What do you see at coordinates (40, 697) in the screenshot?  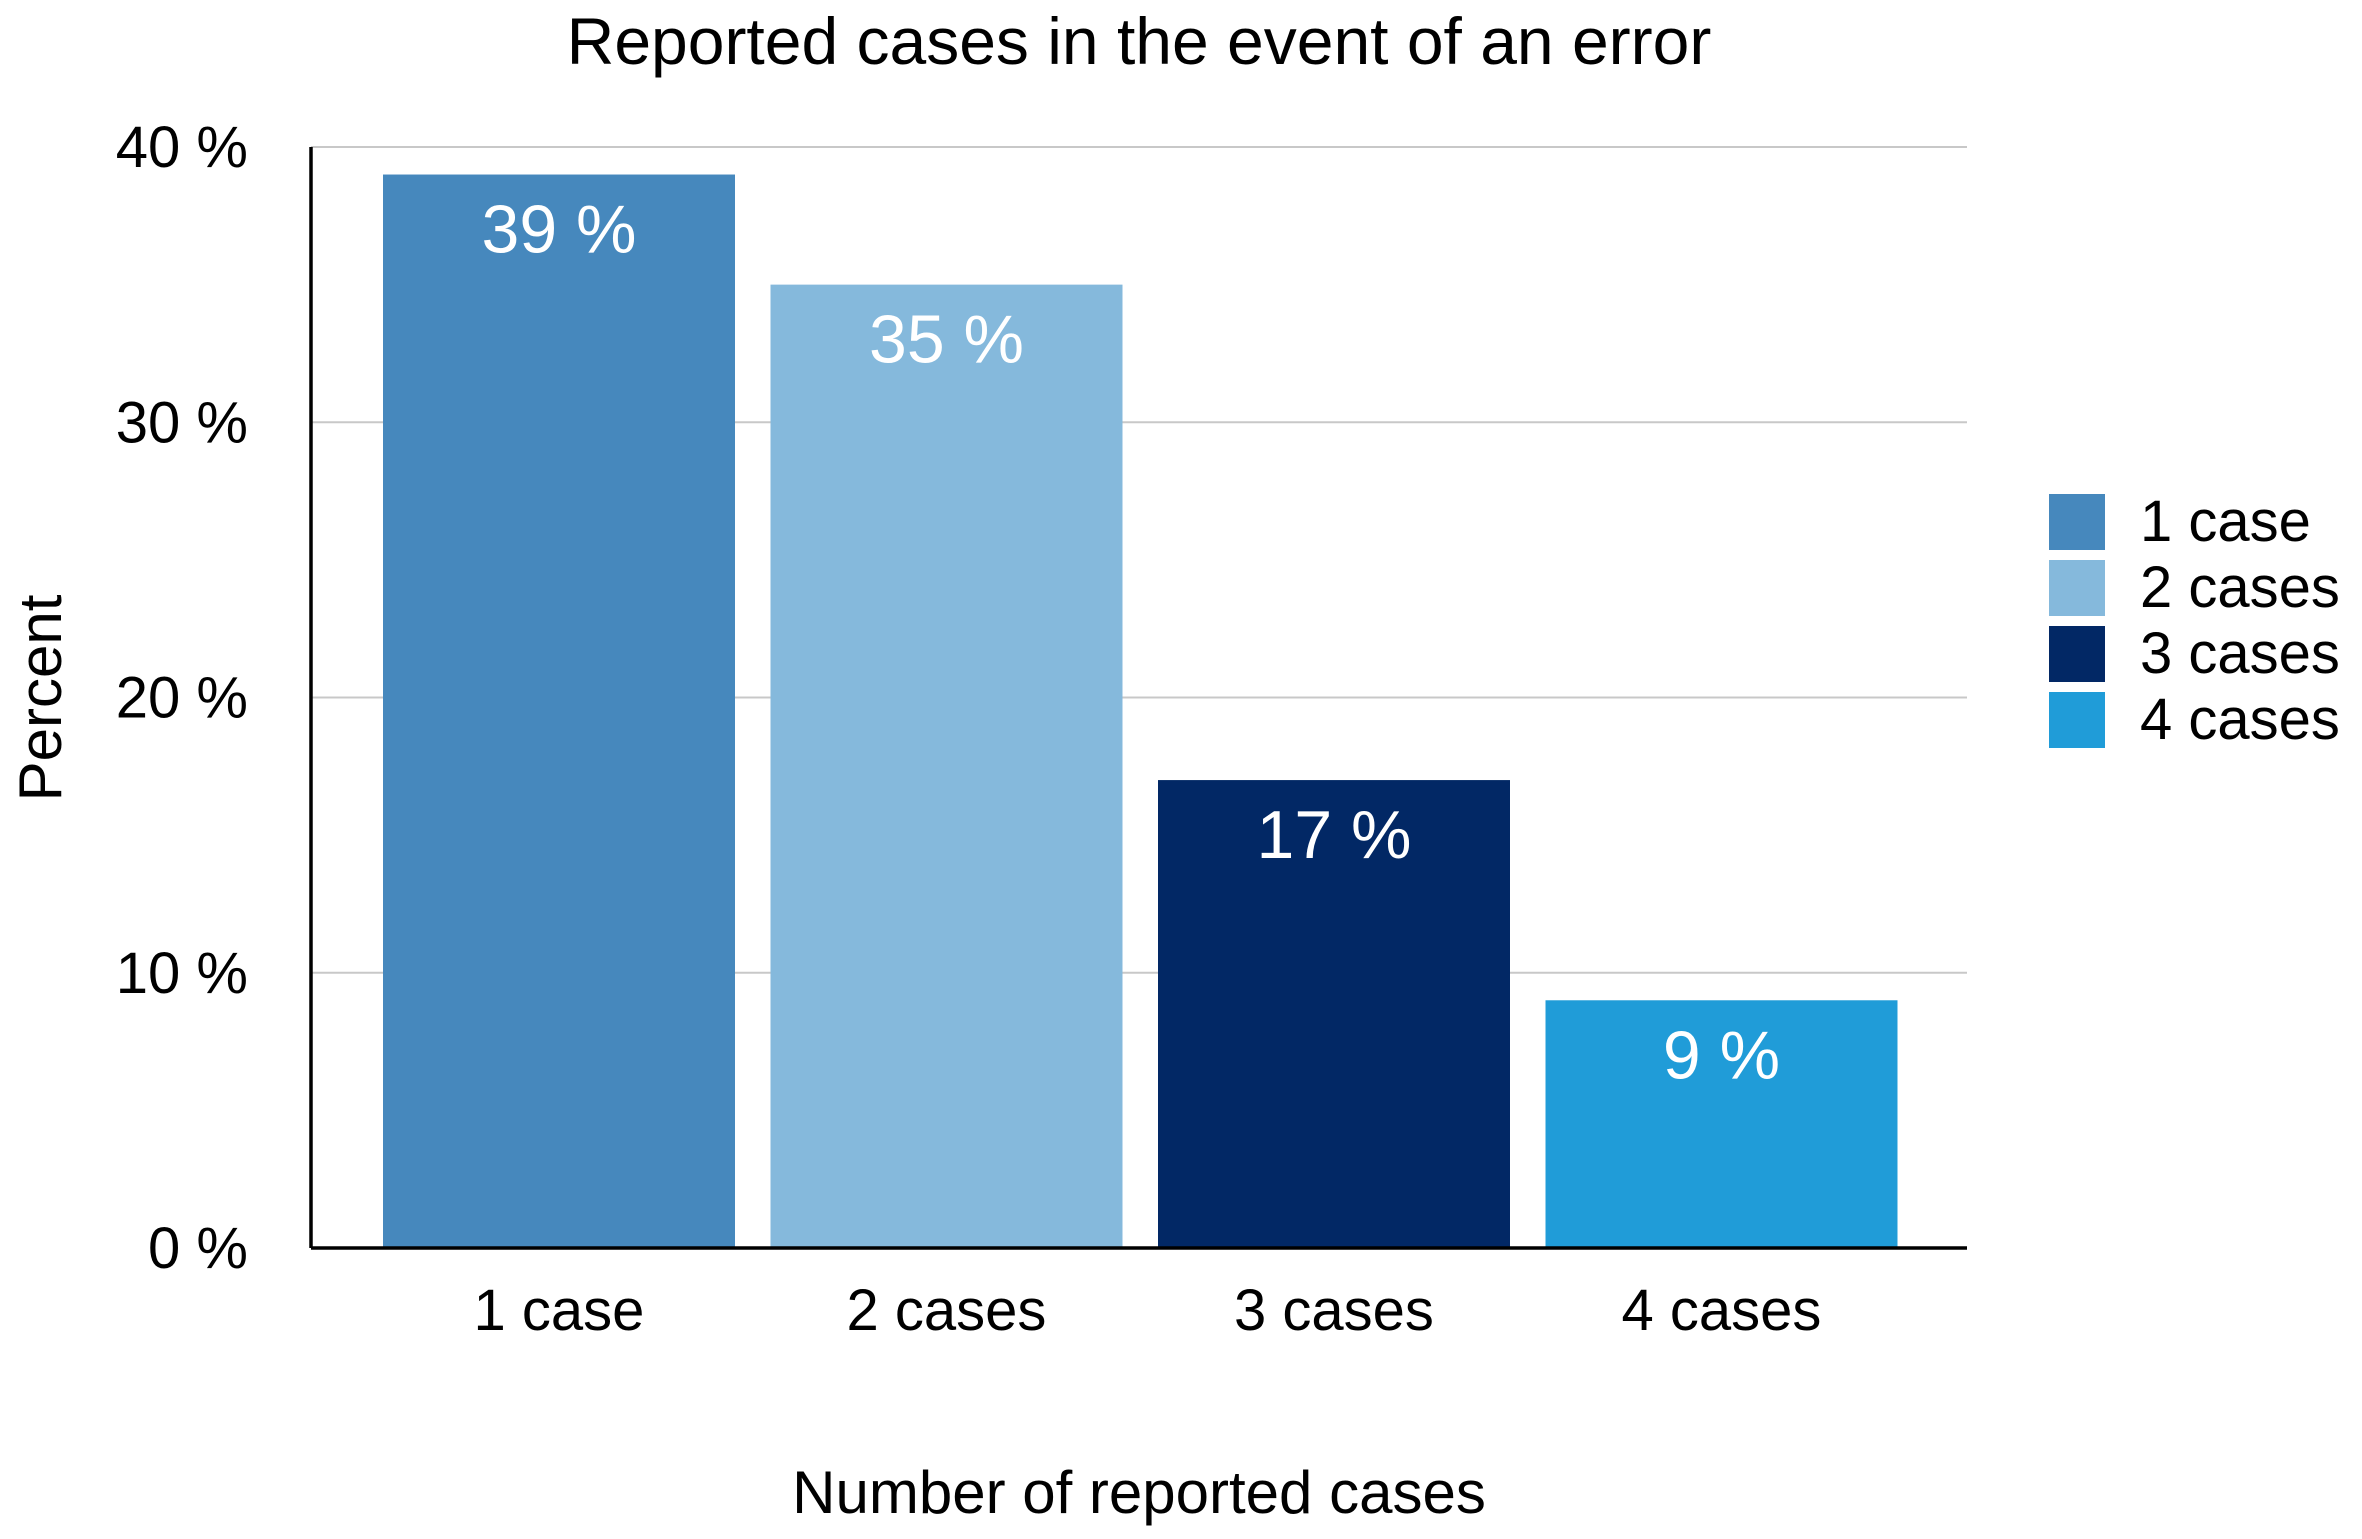 I see `y-axis-title: Percent` at bounding box center [40, 697].